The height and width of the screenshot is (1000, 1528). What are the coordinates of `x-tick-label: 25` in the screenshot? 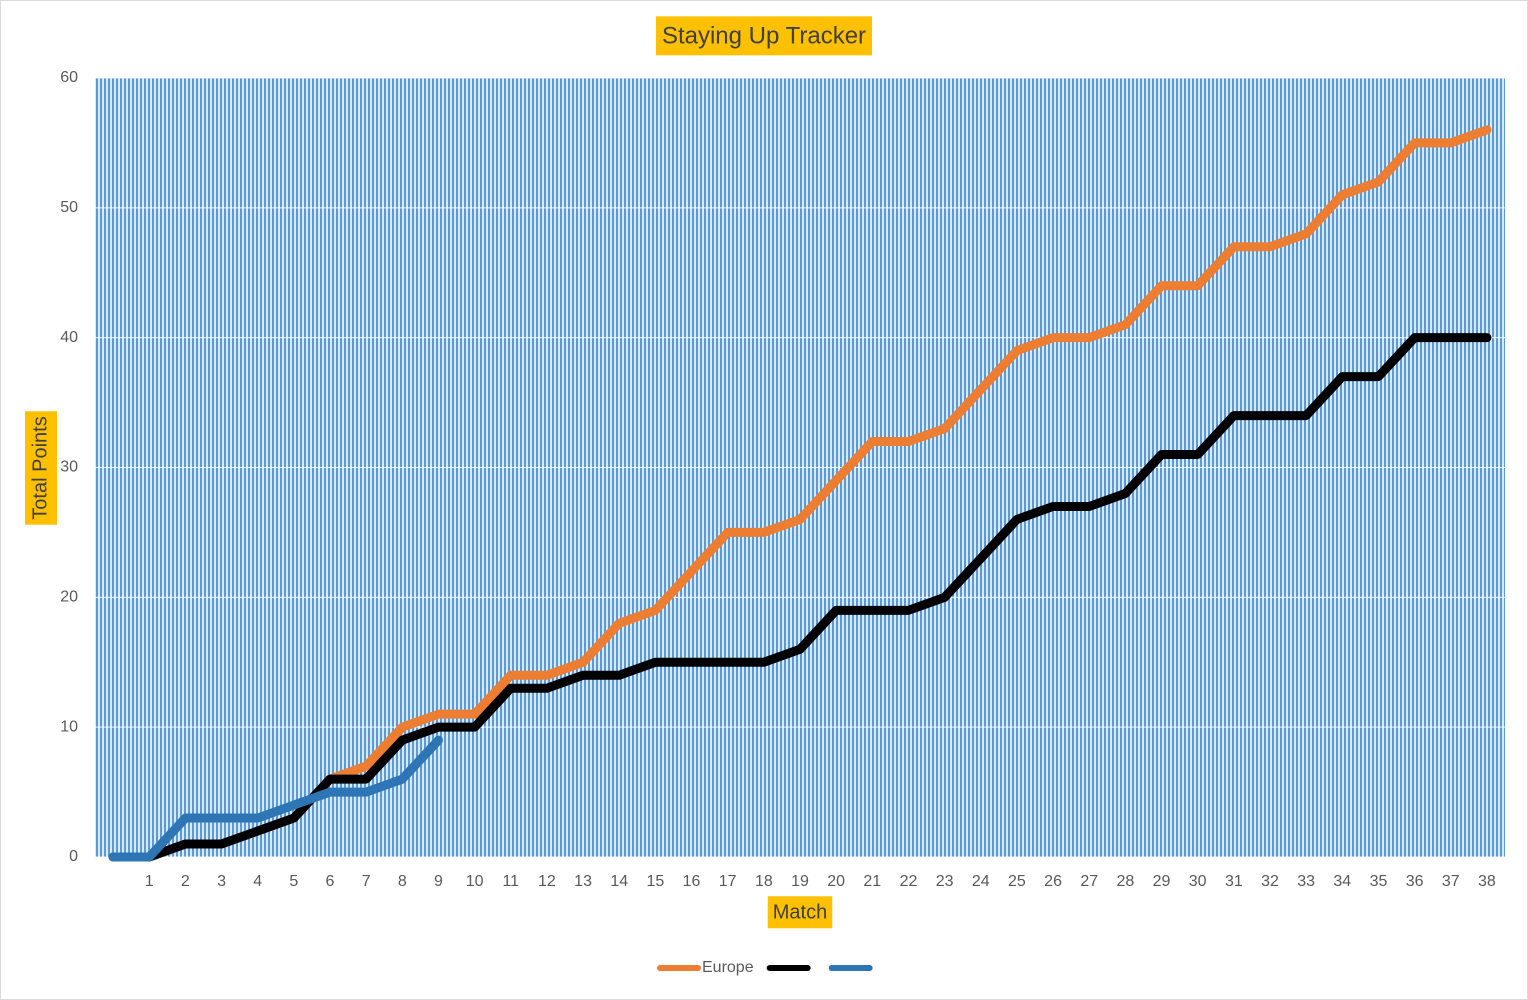 It's located at (1017, 881).